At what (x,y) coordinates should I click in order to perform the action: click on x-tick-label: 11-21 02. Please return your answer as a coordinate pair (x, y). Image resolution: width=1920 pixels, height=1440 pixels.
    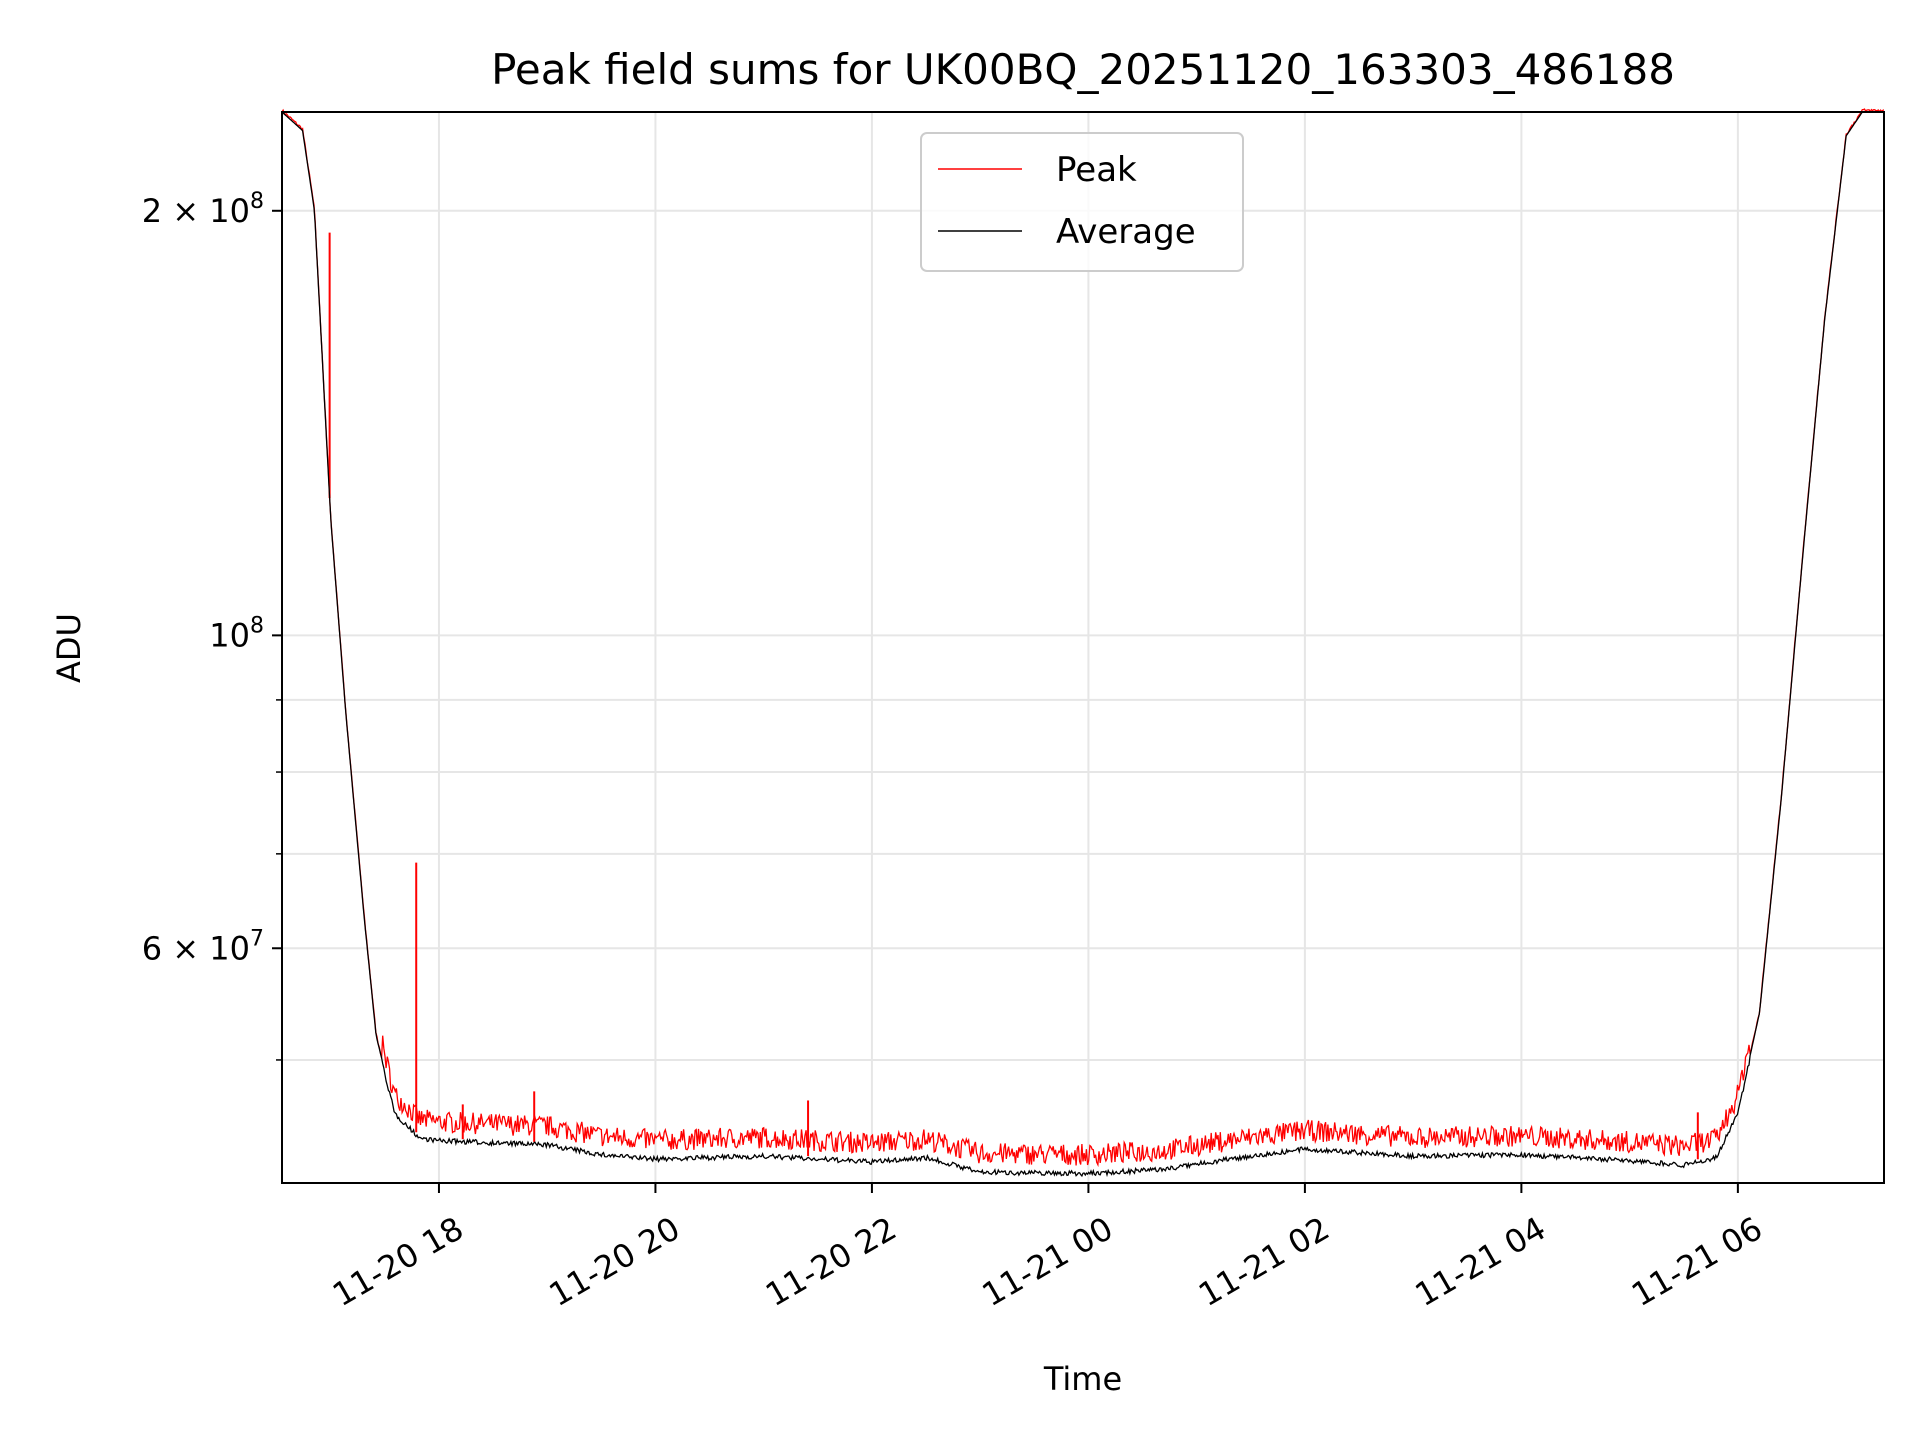
    Looking at the image, I should click on (1264, 1261).